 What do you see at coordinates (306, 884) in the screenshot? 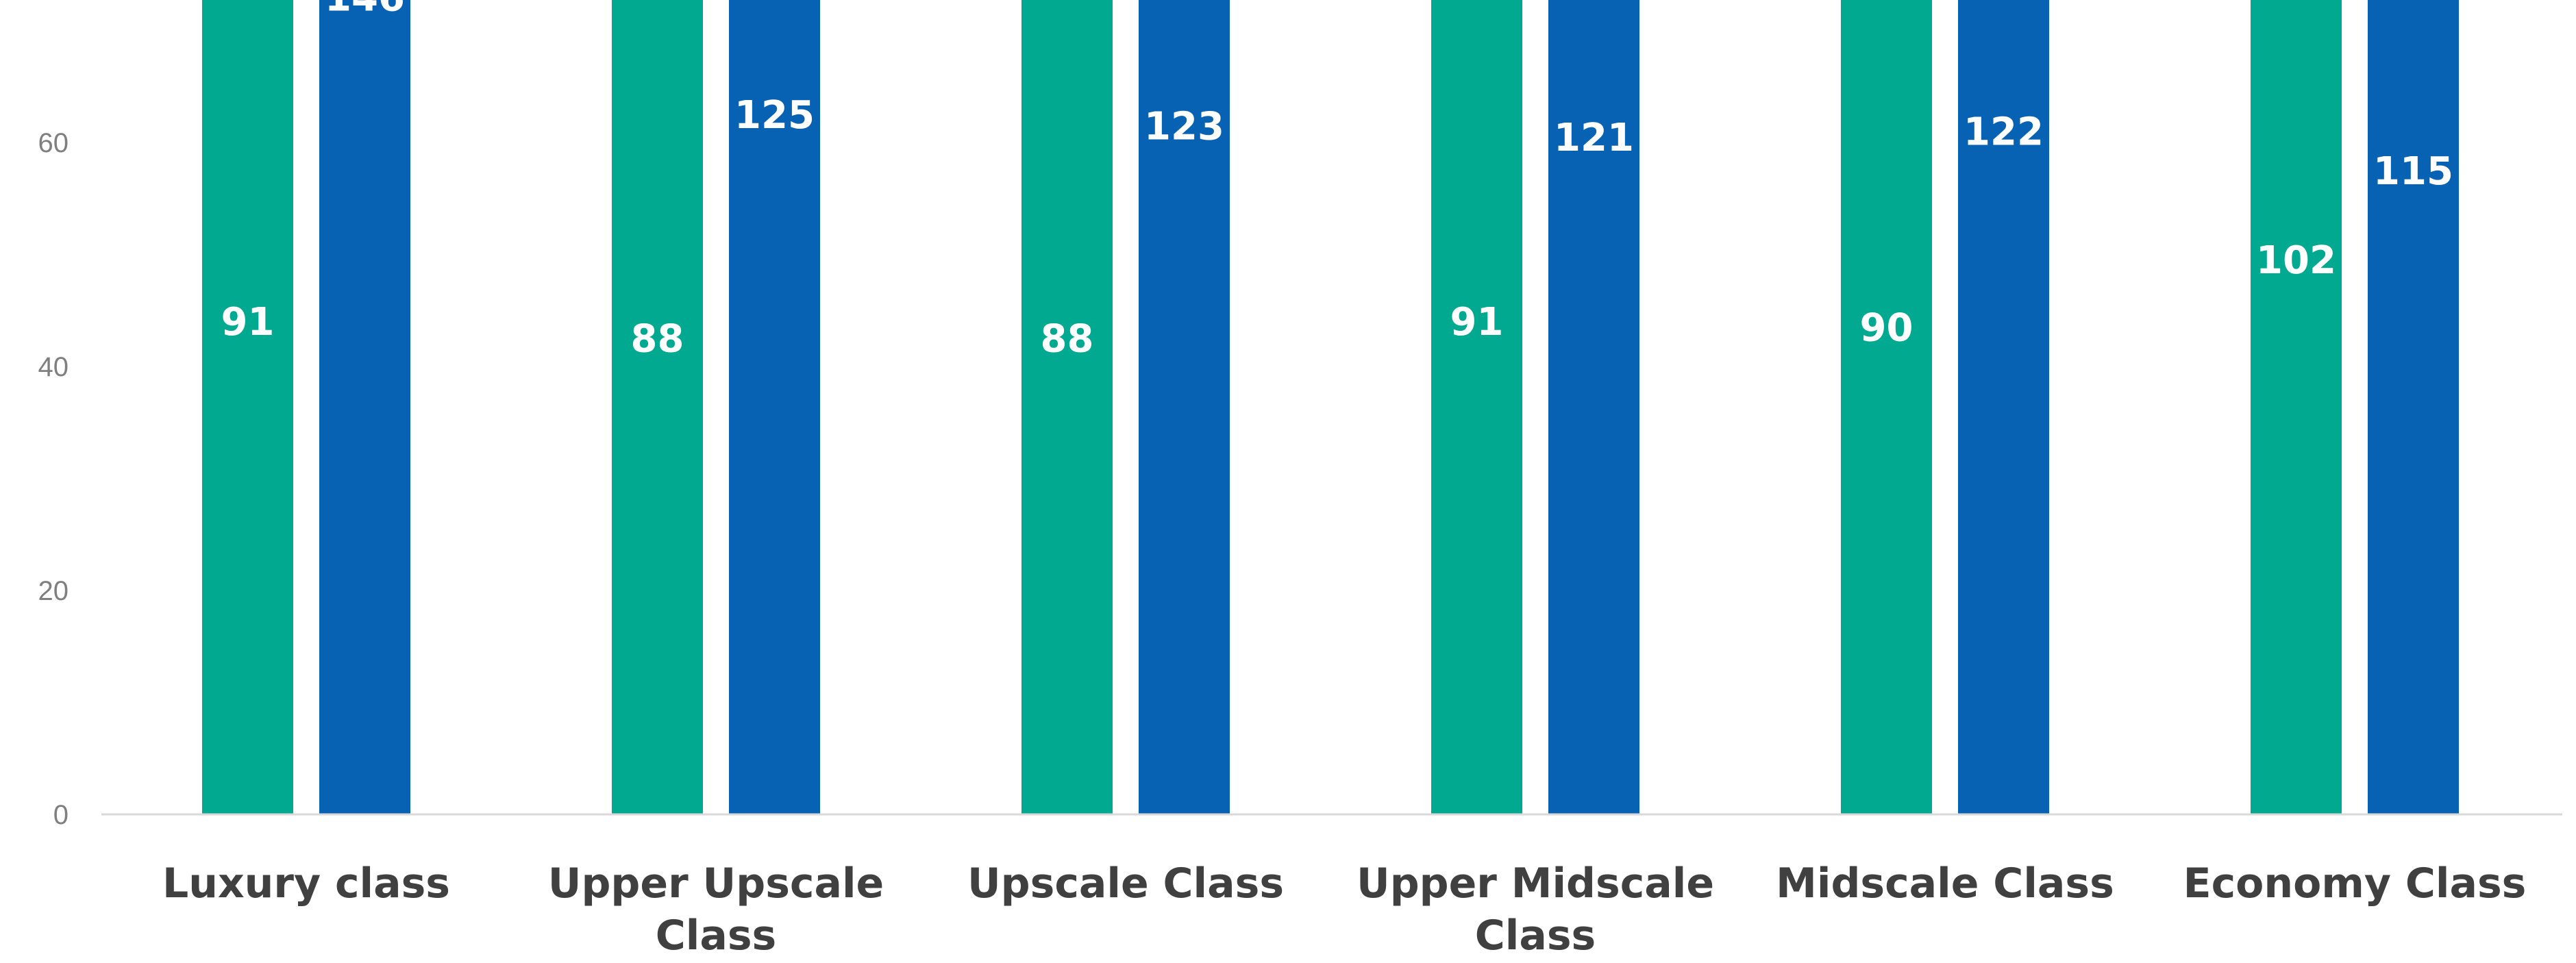
I see `category-label: Luxury class` at bounding box center [306, 884].